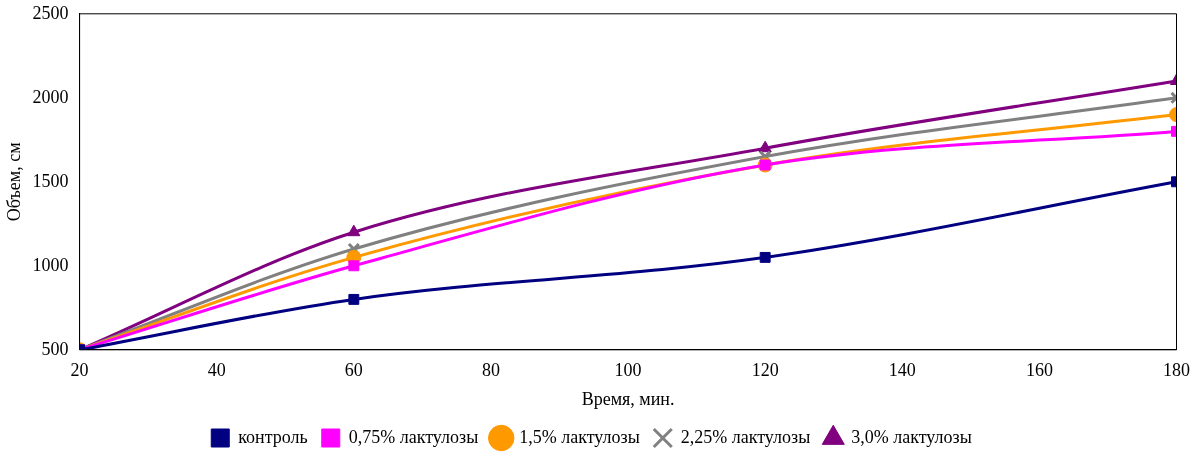  Describe the element at coordinates (911, 436) in the screenshot. I see `legend-label: 3,0% лактулозы` at that location.